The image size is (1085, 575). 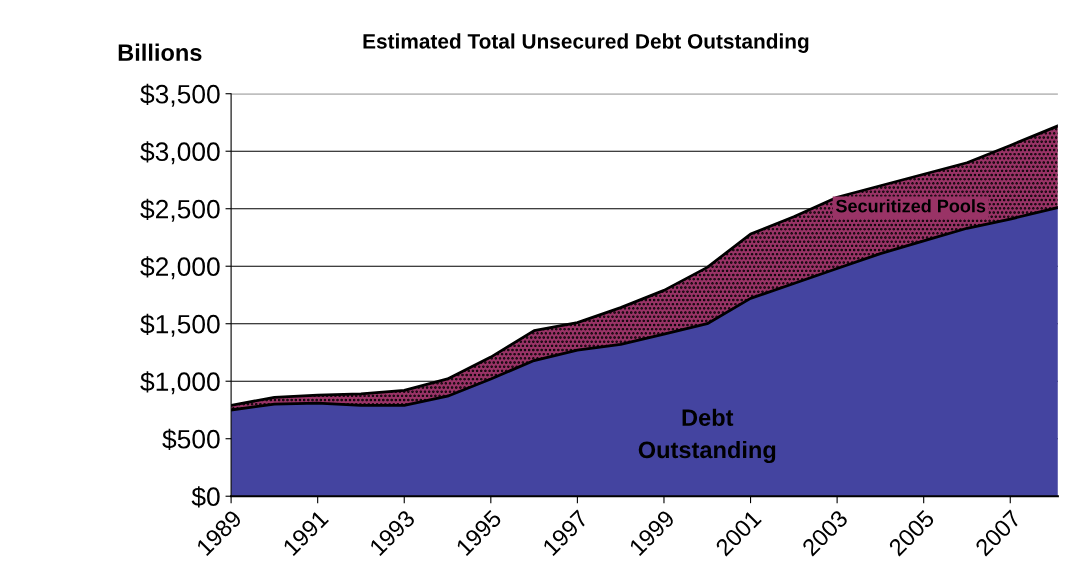 I want to click on y-tick-label: $1,000, so click(x=180, y=383).